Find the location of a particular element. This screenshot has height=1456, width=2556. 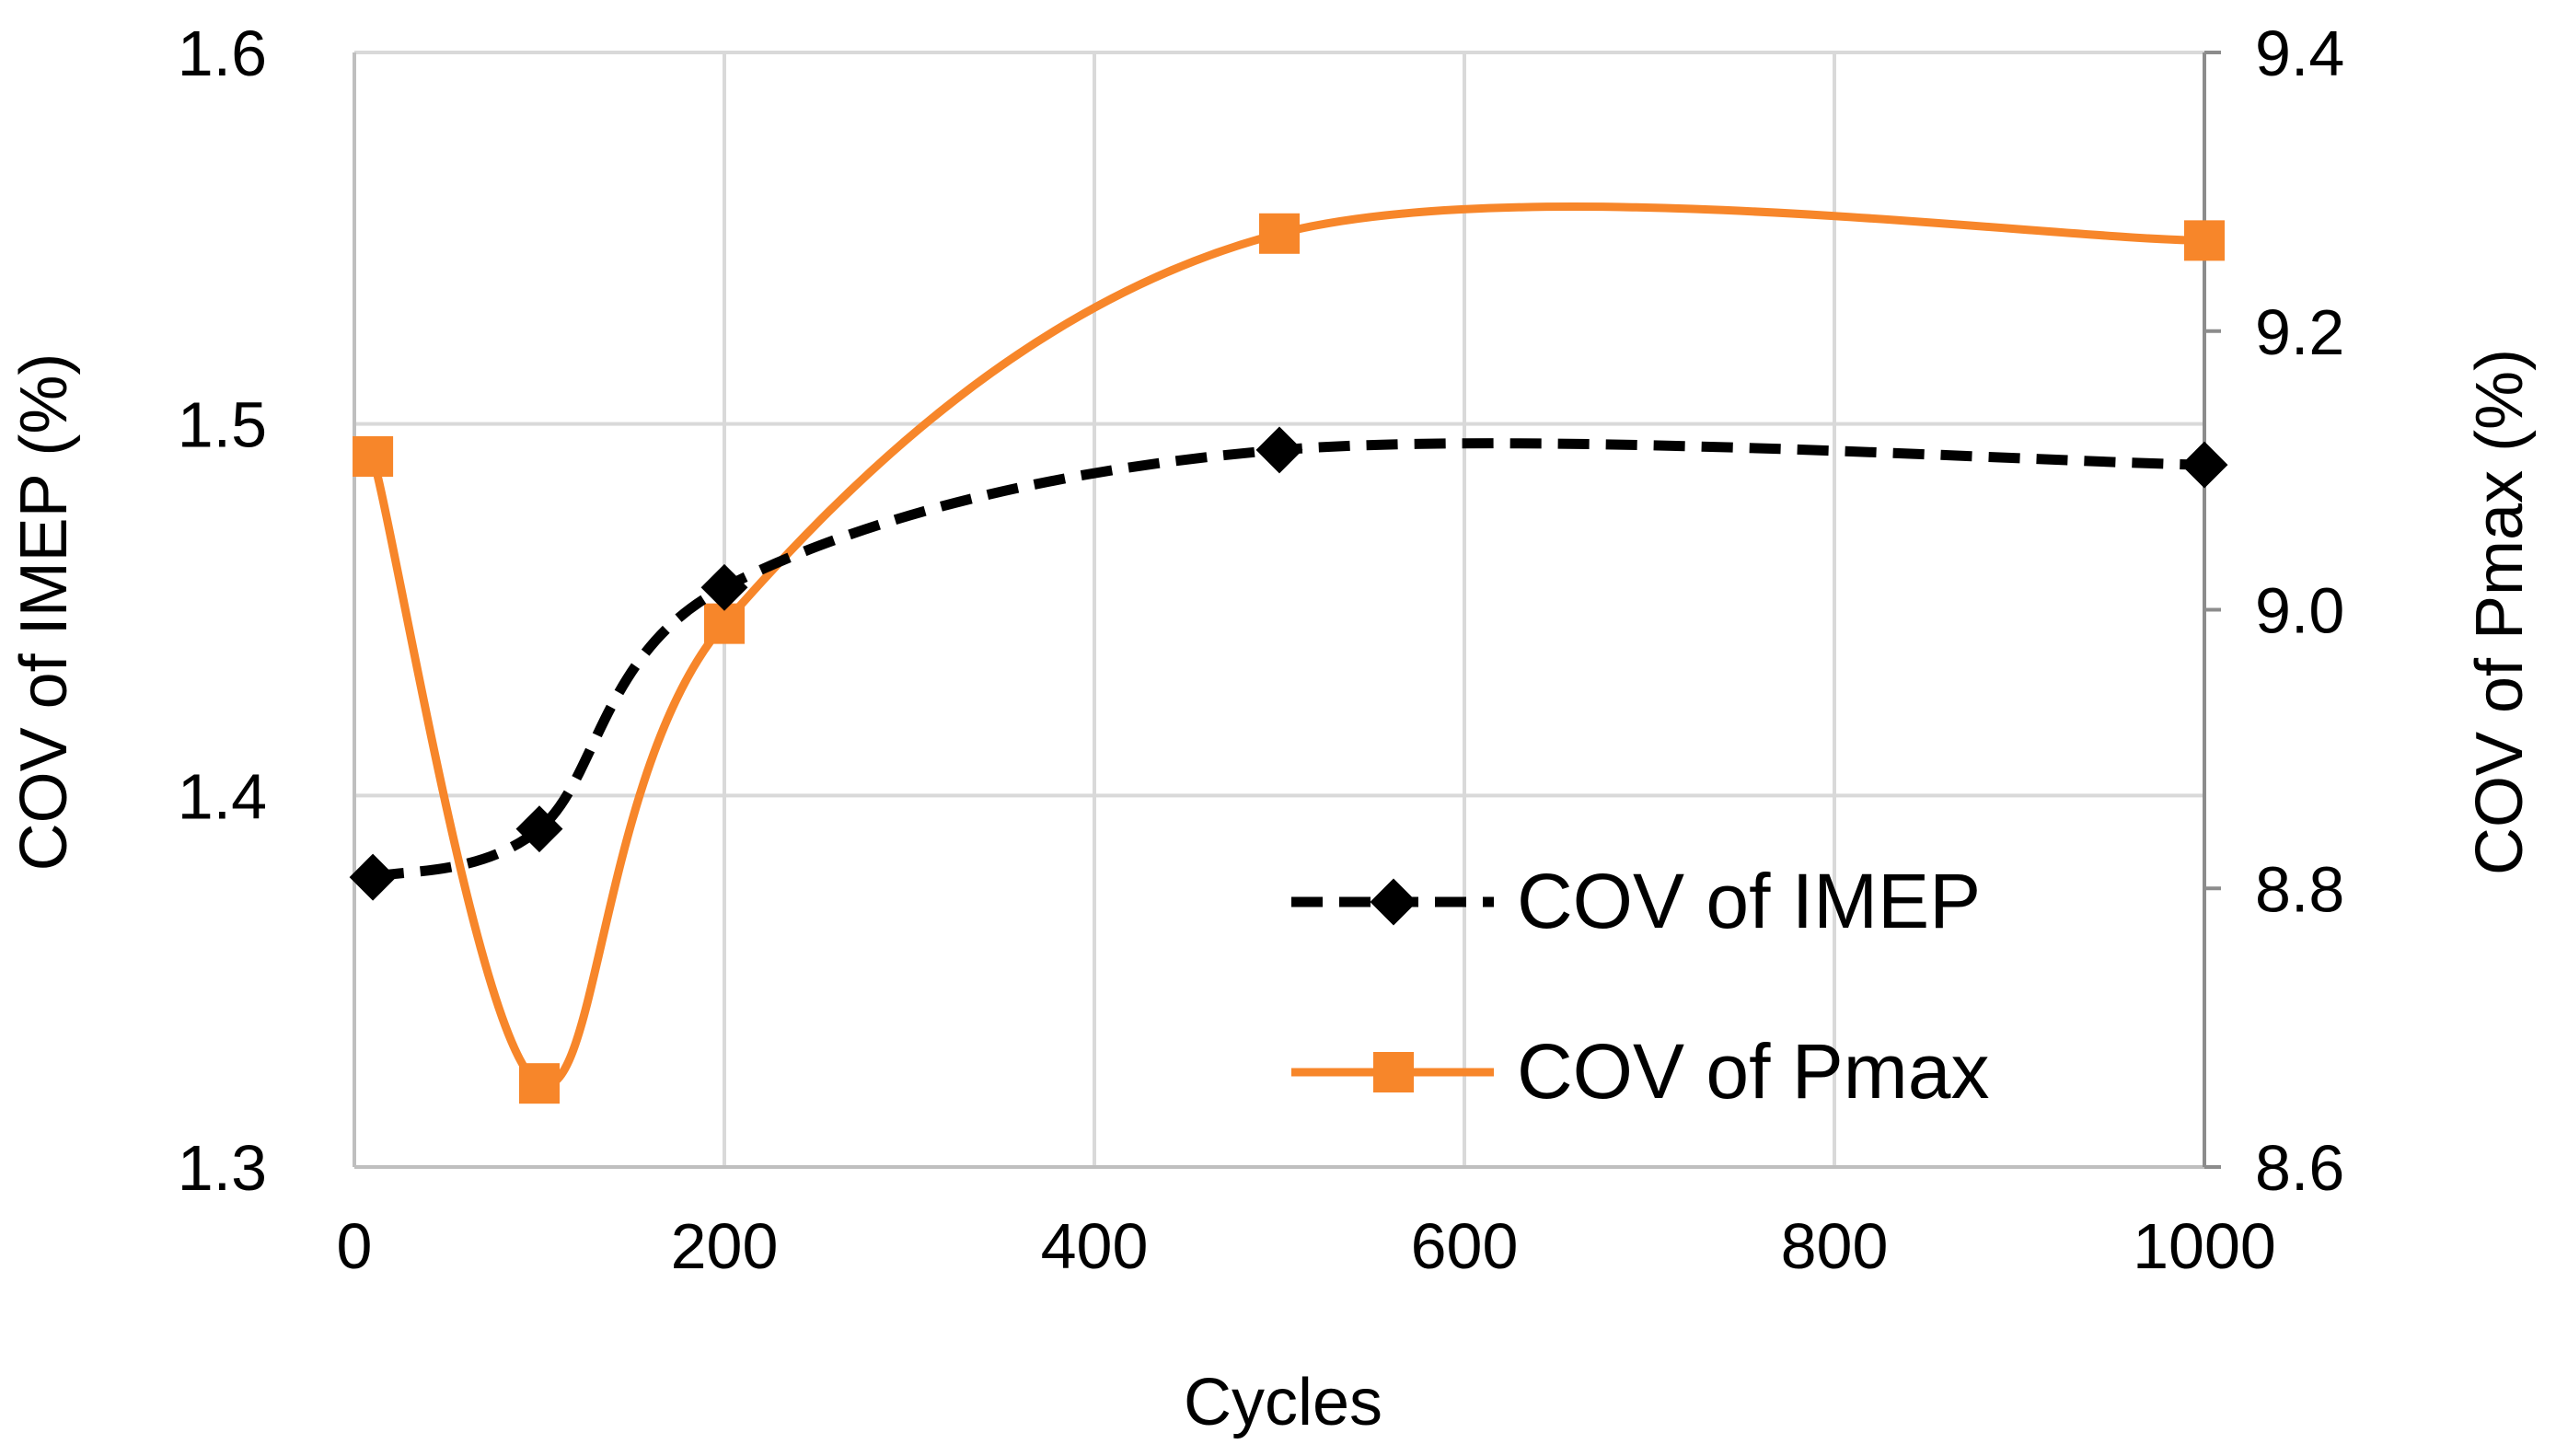

left-y-tick-label: 1.4 is located at coordinates (222, 796).